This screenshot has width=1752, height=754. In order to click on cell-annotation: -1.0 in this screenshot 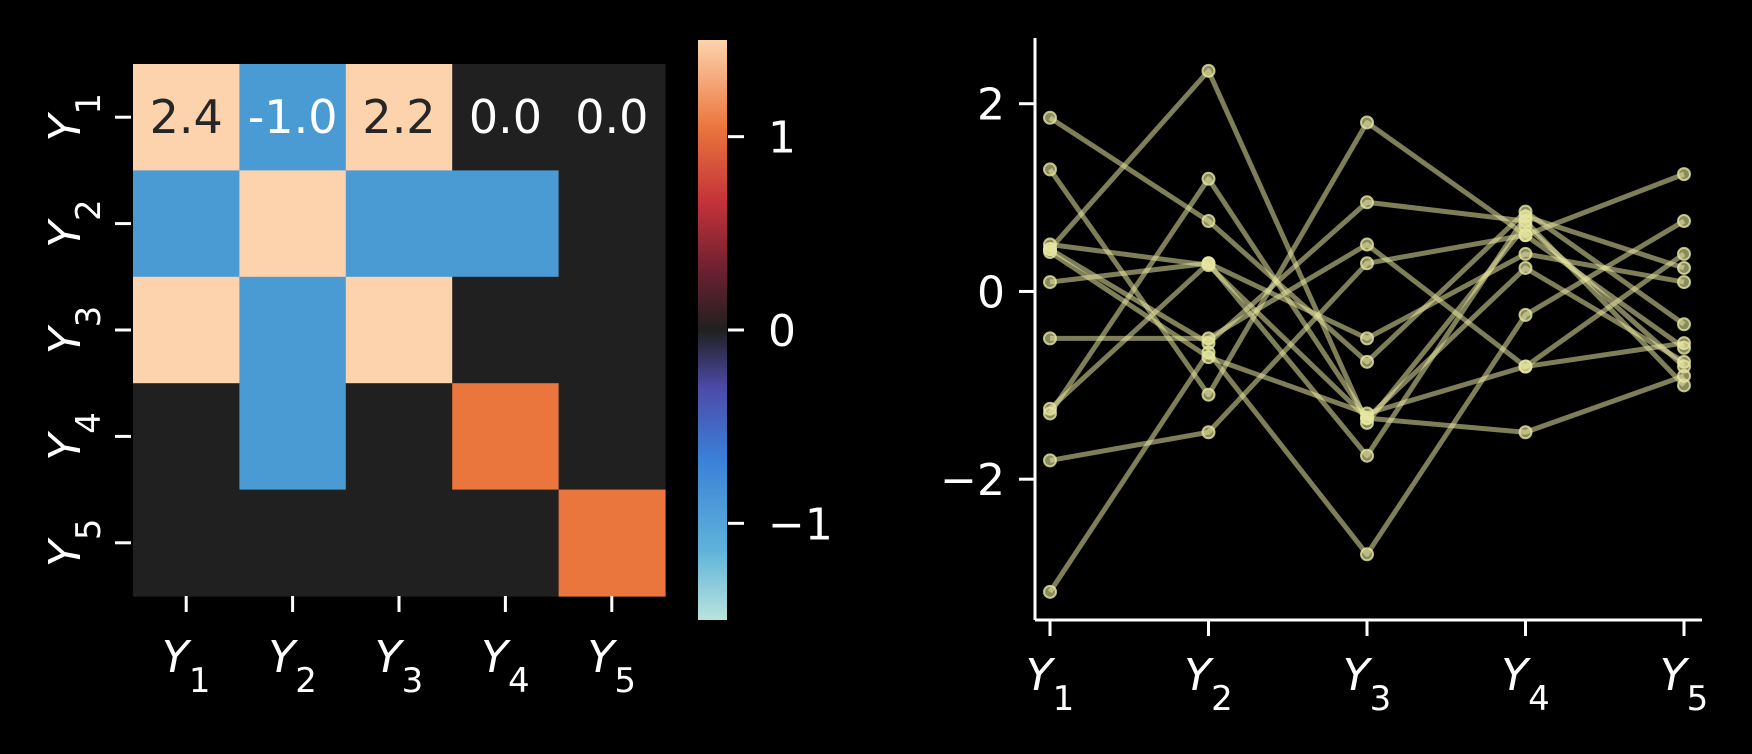, I will do `click(293, 117)`.